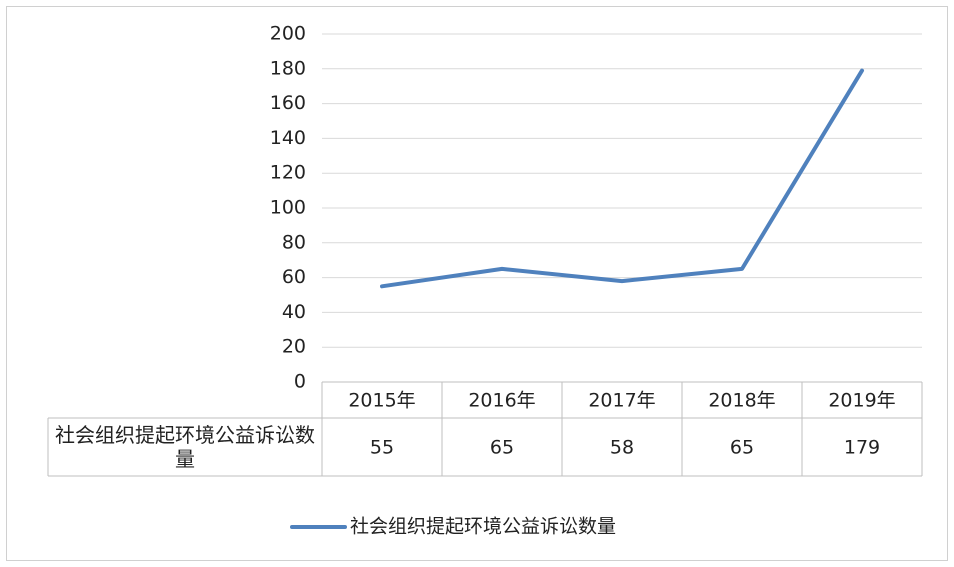  Describe the element at coordinates (483, 527) in the screenshot. I see `legend-label: 社会组织提起环境公益诉讼数量` at that location.